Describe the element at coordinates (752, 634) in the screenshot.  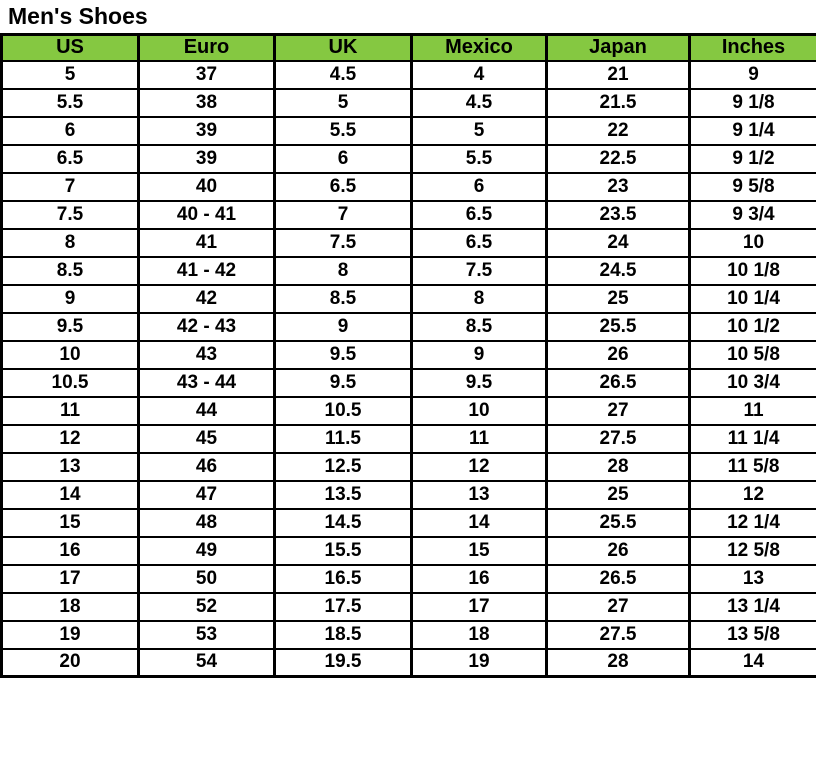
I see `table-cell: 13 5/8` at that location.